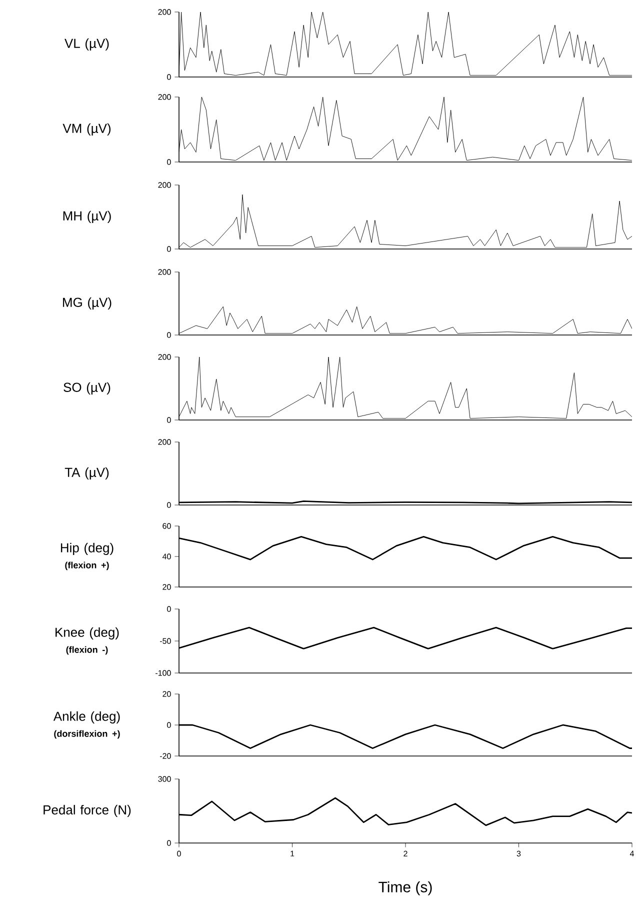 Image resolution: width=638 pixels, height=916 pixels. Describe the element at coordinates (87, 811) in the screenshot. I see `y-axis-title: Pedal force (N)` at that location.